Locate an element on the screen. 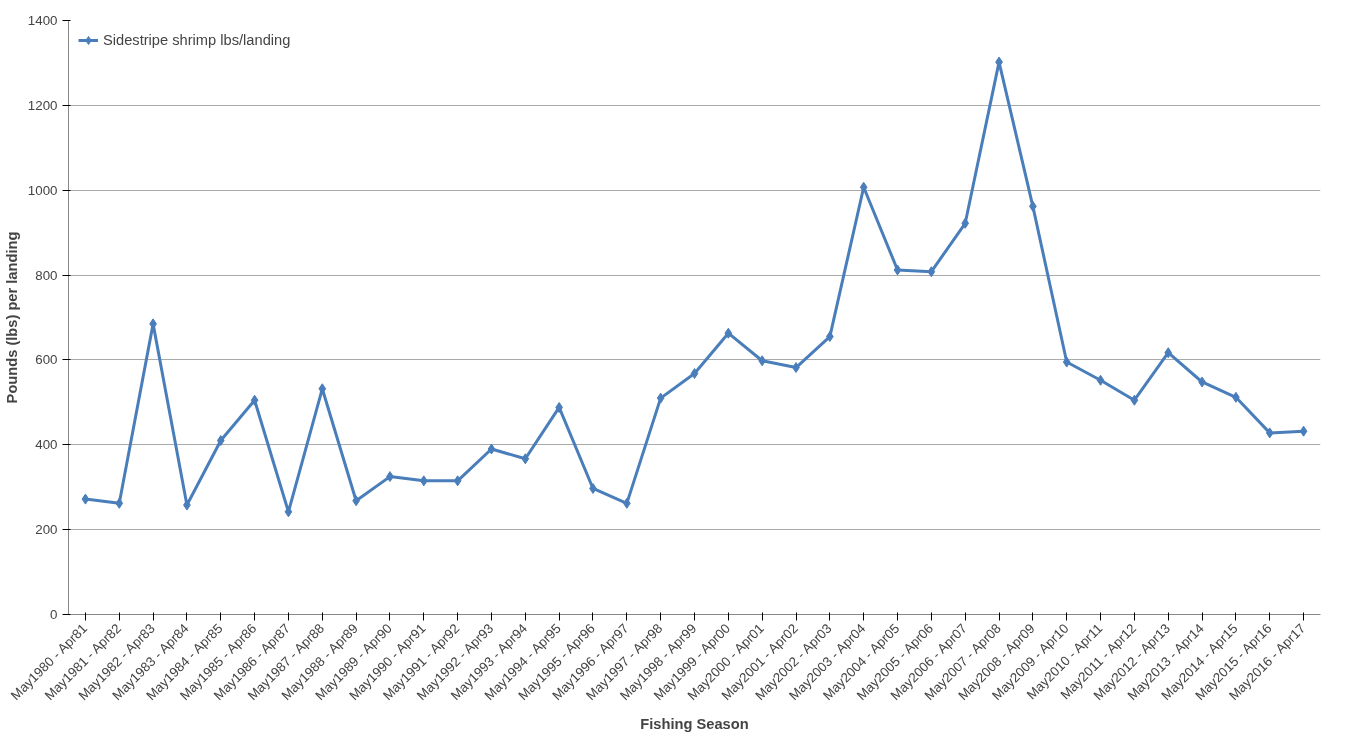 The image size is (1366, 742). y-axis-title: Pounds (lbs) per landing is located at coordinates (11, 317).